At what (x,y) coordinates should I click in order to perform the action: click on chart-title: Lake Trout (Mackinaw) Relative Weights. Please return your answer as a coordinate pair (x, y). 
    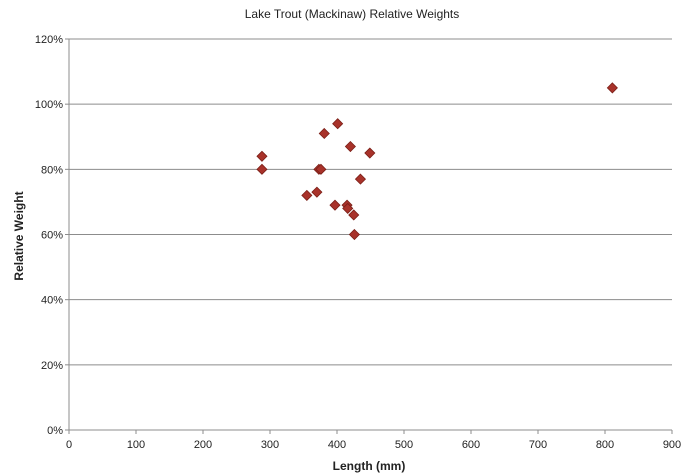
    Looking at the image, I should click on (352, 14).